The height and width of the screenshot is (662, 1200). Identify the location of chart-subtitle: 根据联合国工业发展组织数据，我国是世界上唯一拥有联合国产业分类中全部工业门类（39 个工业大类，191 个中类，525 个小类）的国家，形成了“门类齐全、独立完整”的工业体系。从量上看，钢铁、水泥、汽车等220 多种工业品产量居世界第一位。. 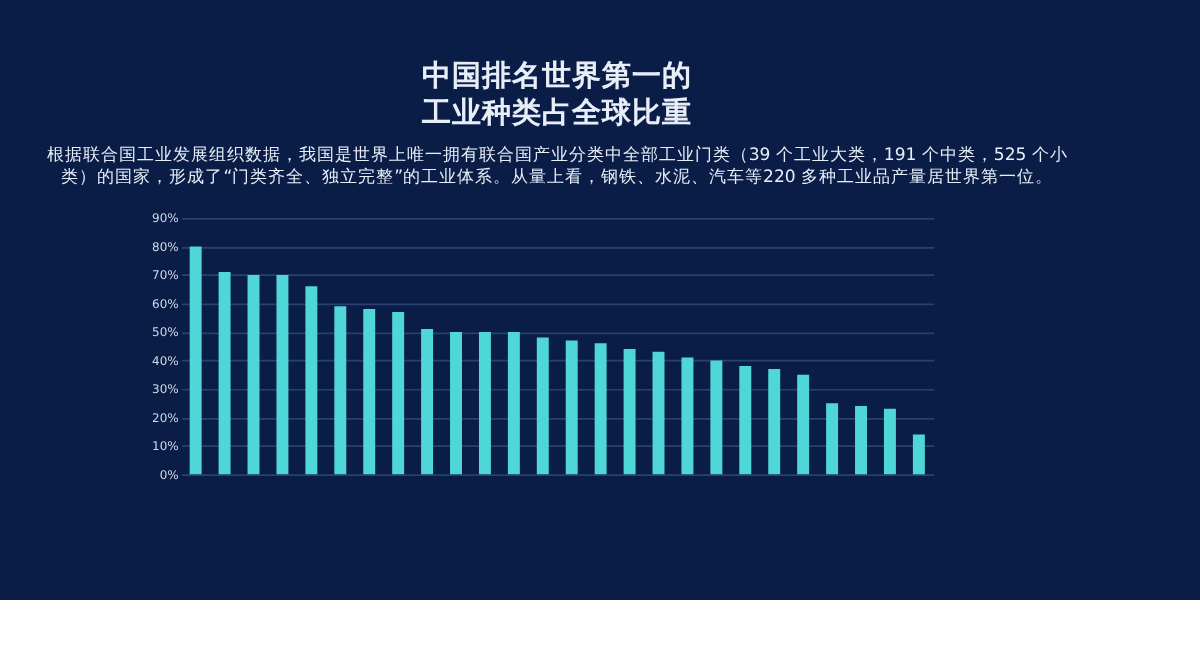
(557, 166).